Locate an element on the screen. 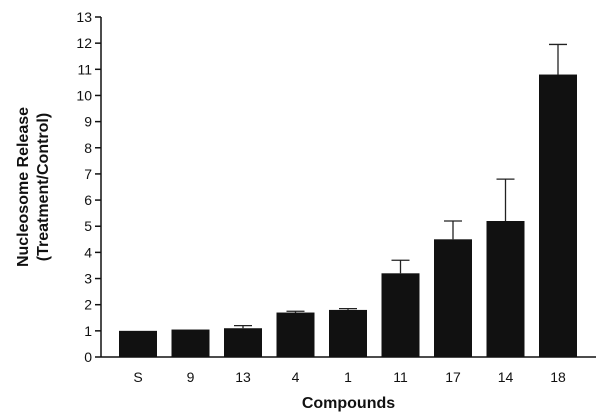  y-tick-label: 0 is located at coordinates (88, 357).